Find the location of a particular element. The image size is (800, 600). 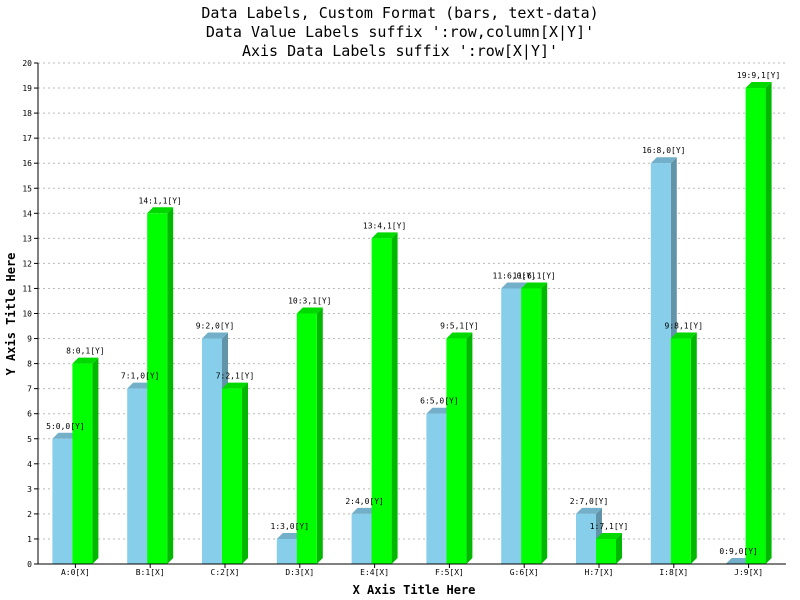

y-axis-title: Y Axis Title Here is located at coordinates (11, 314).